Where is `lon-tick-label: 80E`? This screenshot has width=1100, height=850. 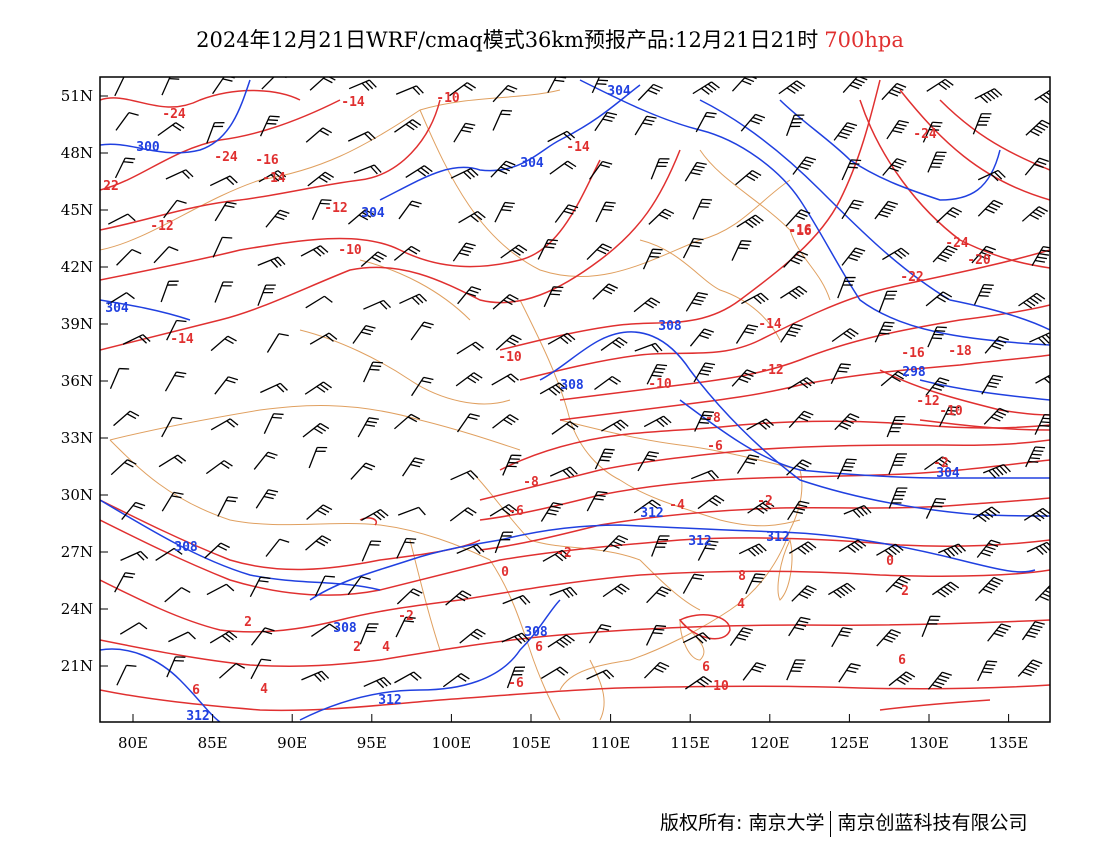
lon-tick-label: 80E is located at coordinates (133, 743).